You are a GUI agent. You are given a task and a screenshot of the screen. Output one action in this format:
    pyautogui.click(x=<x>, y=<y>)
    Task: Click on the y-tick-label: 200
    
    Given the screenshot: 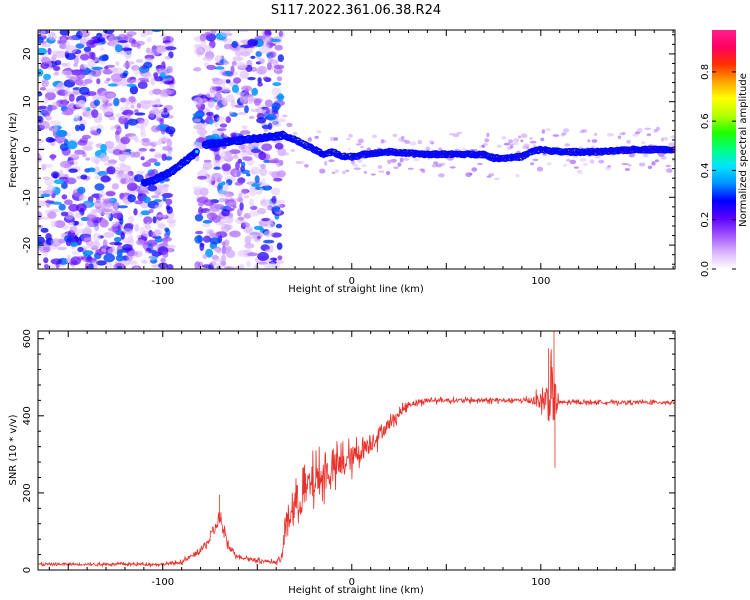 What is the action you would take?
    pyautogui.click(x=27, y=492)
    